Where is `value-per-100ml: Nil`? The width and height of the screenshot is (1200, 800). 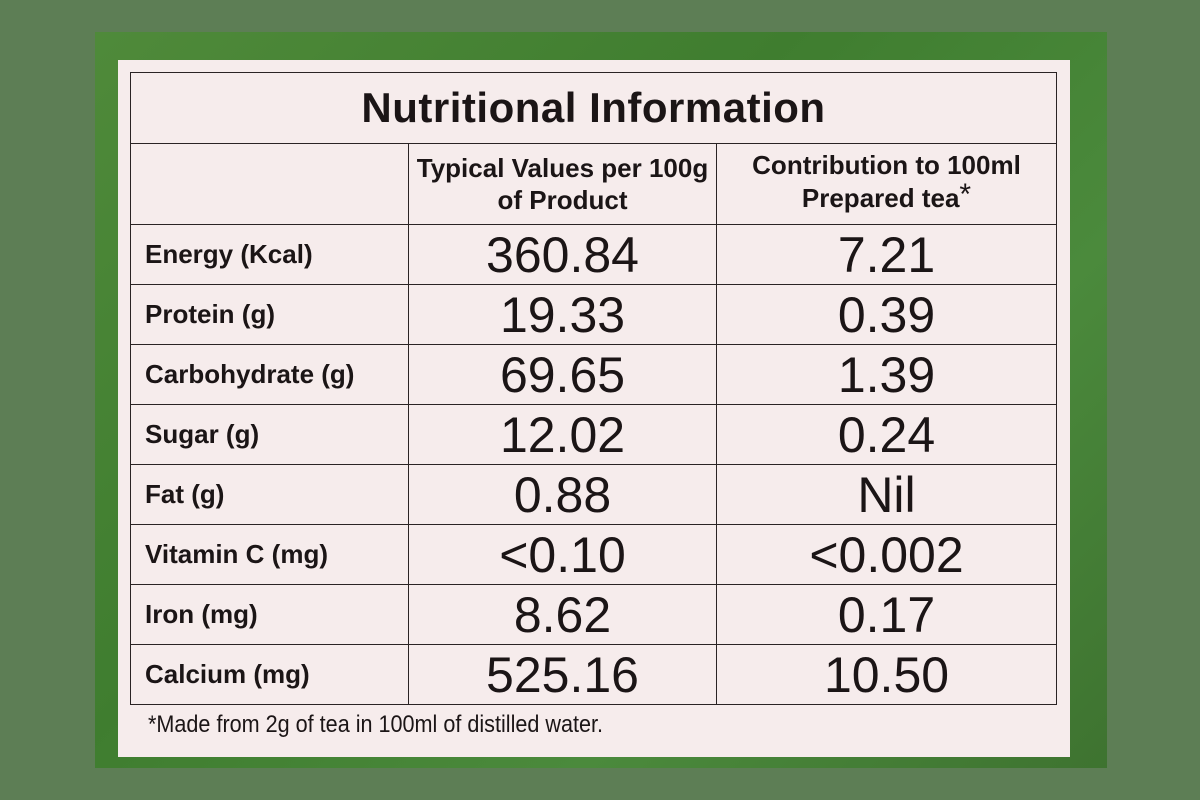
value-per-100ml: Nil is located at coordinates (886, 494).